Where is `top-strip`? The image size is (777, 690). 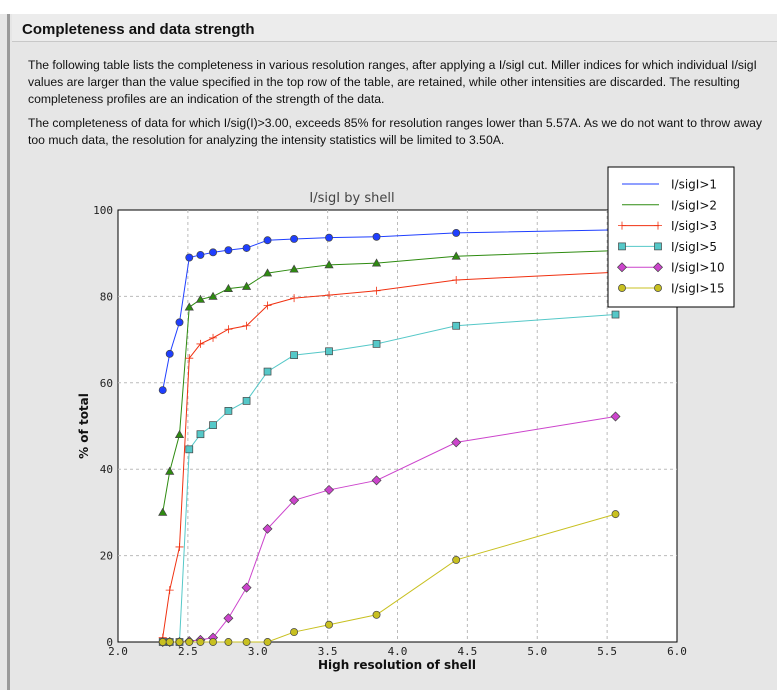
top-strip is located at coordinates (388, 7).